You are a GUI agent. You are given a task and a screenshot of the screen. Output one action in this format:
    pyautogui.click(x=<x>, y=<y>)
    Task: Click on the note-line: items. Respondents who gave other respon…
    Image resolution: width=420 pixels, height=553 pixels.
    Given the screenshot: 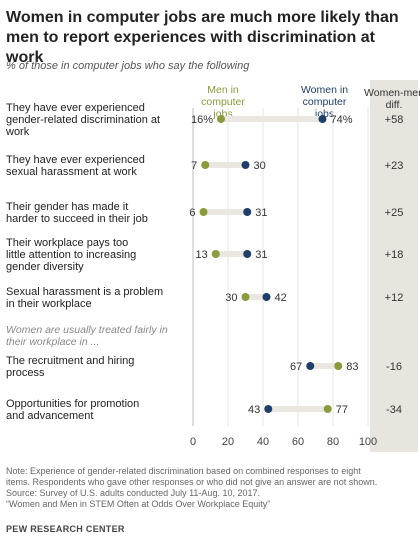 What is the action you would take?
    pyautogui.click(x=192, y=482)
    